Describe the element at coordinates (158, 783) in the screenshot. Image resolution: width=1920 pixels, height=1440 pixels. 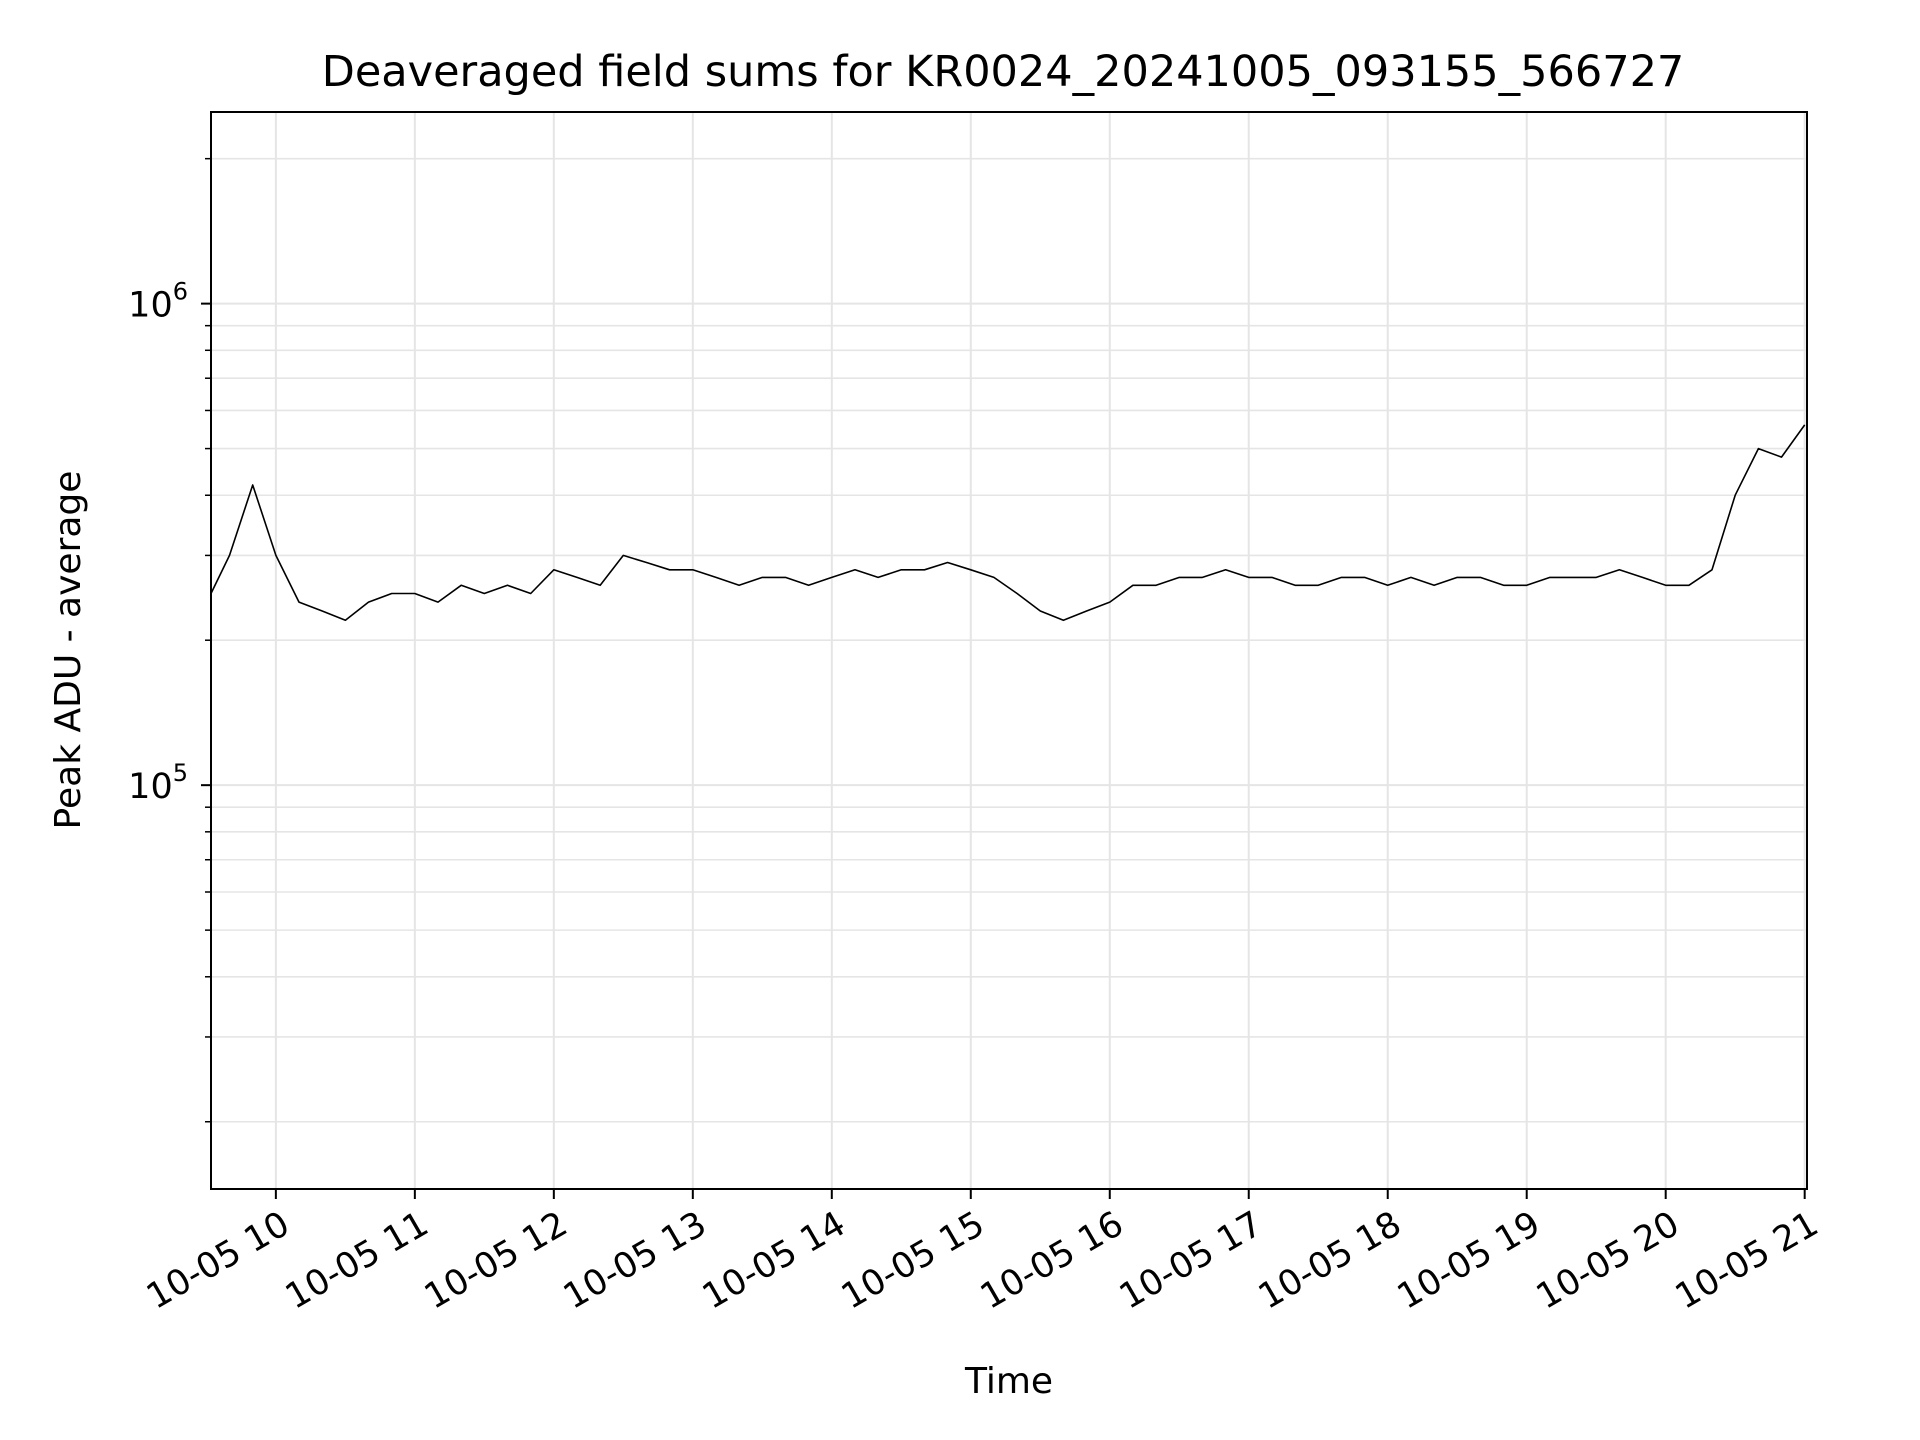
I see `y-tick-label: 10⁵` at that location.